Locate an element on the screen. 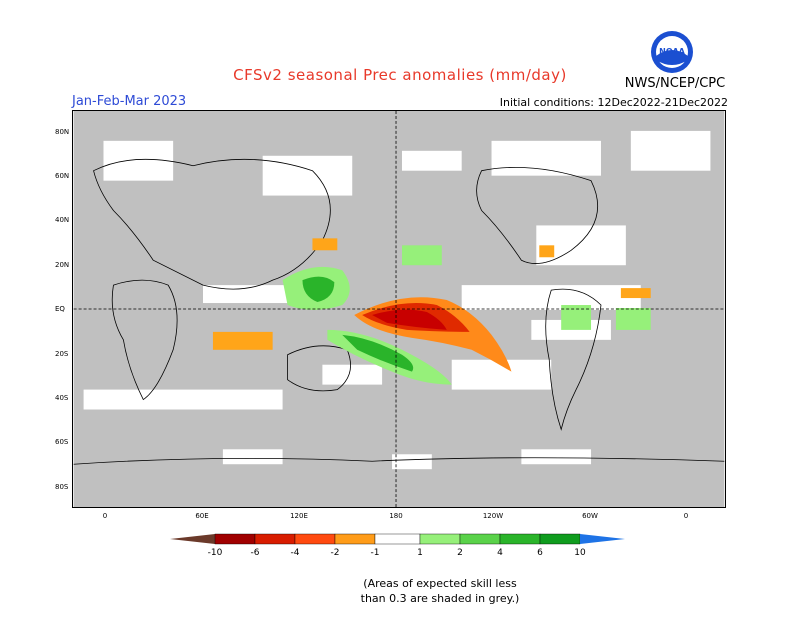 This screenshot has width=800, height=618. colorbar-label: -1 is located at coordinates (375, 553).